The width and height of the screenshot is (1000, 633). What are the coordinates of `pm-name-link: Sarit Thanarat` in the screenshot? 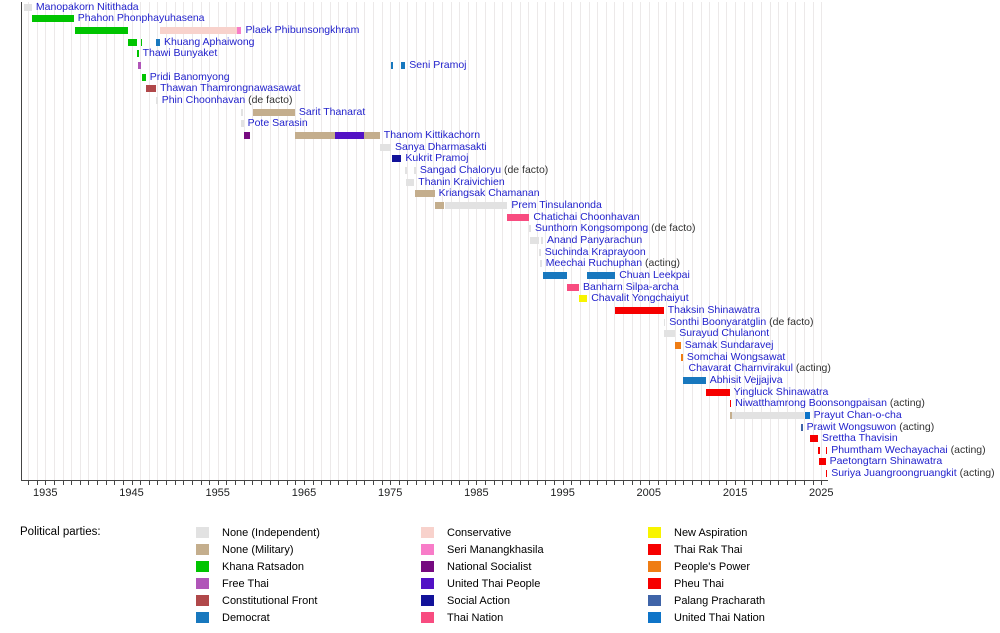 It's located at (332, 111).